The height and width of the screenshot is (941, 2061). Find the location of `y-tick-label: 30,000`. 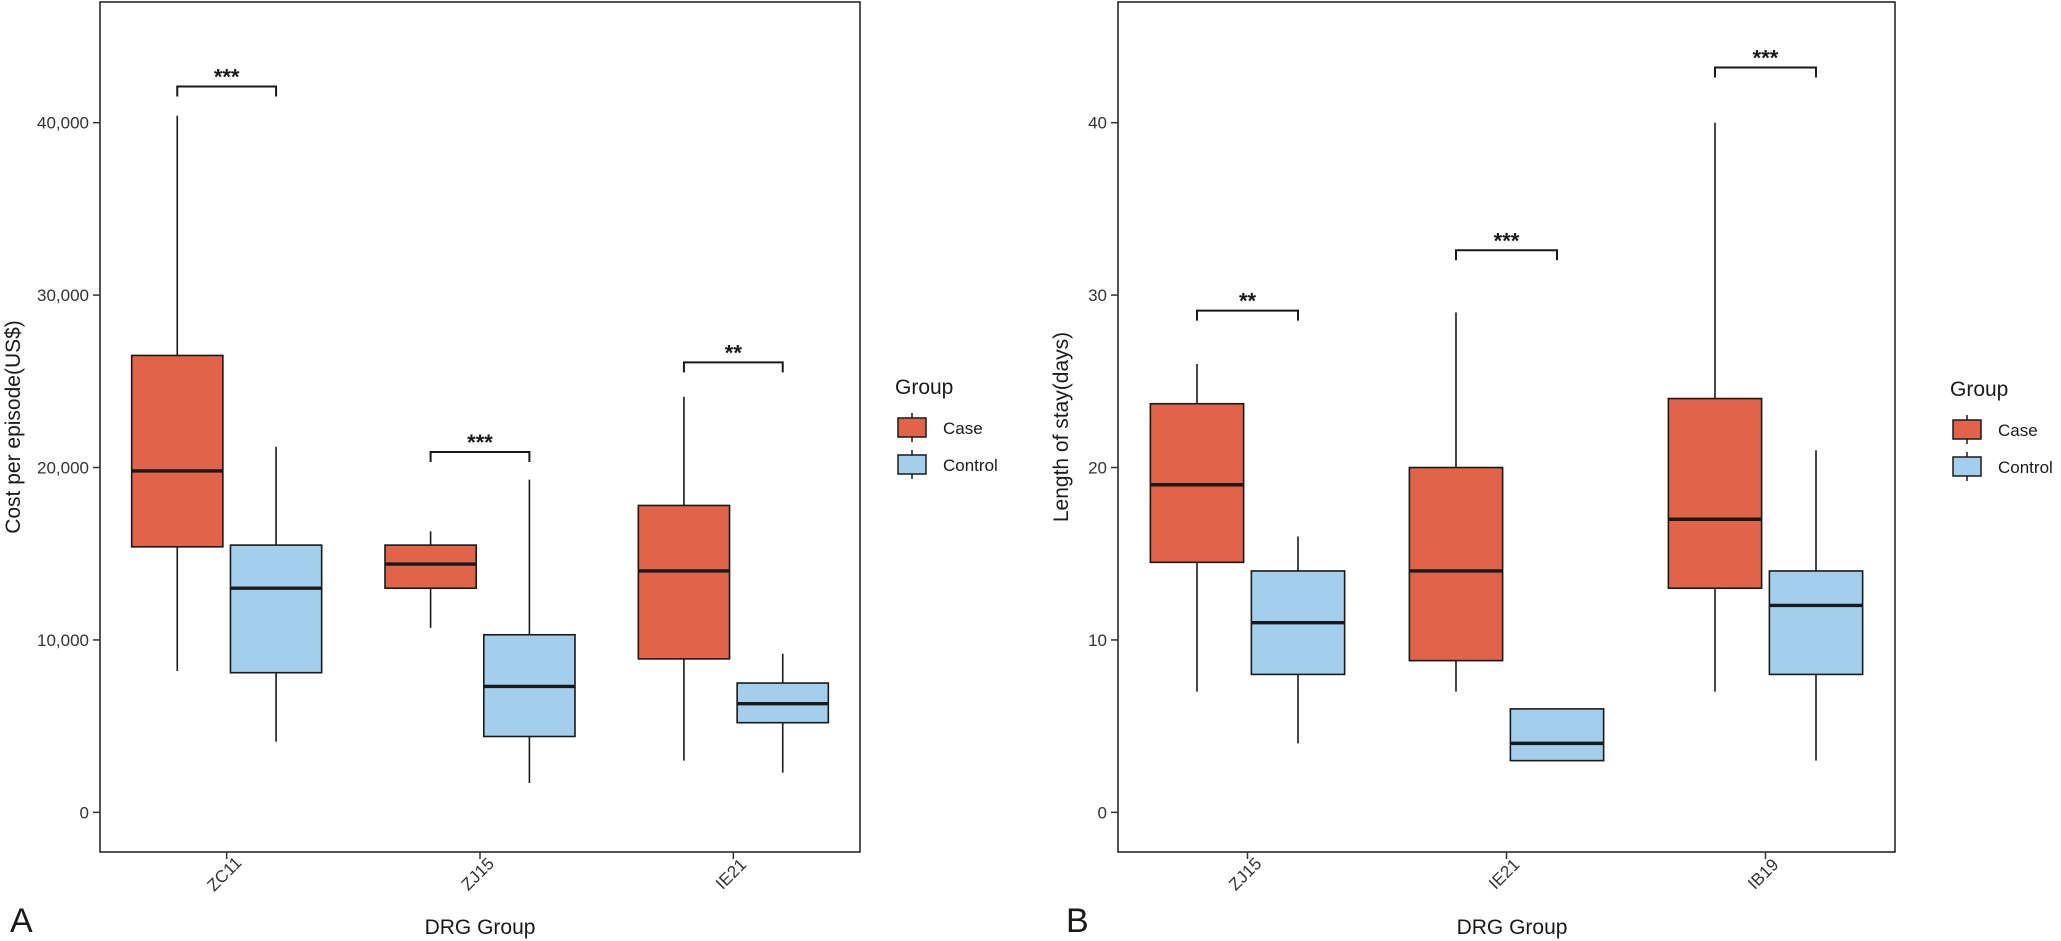

y-tick-label: 30,000 is located at coordinates (63, 295).